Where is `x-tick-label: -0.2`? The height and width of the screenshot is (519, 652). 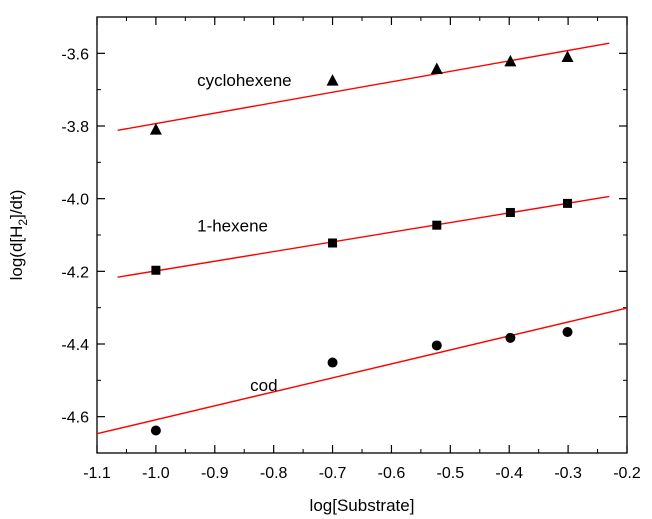
x-tick-label: -0.2 is located at coordinates (627, 473).